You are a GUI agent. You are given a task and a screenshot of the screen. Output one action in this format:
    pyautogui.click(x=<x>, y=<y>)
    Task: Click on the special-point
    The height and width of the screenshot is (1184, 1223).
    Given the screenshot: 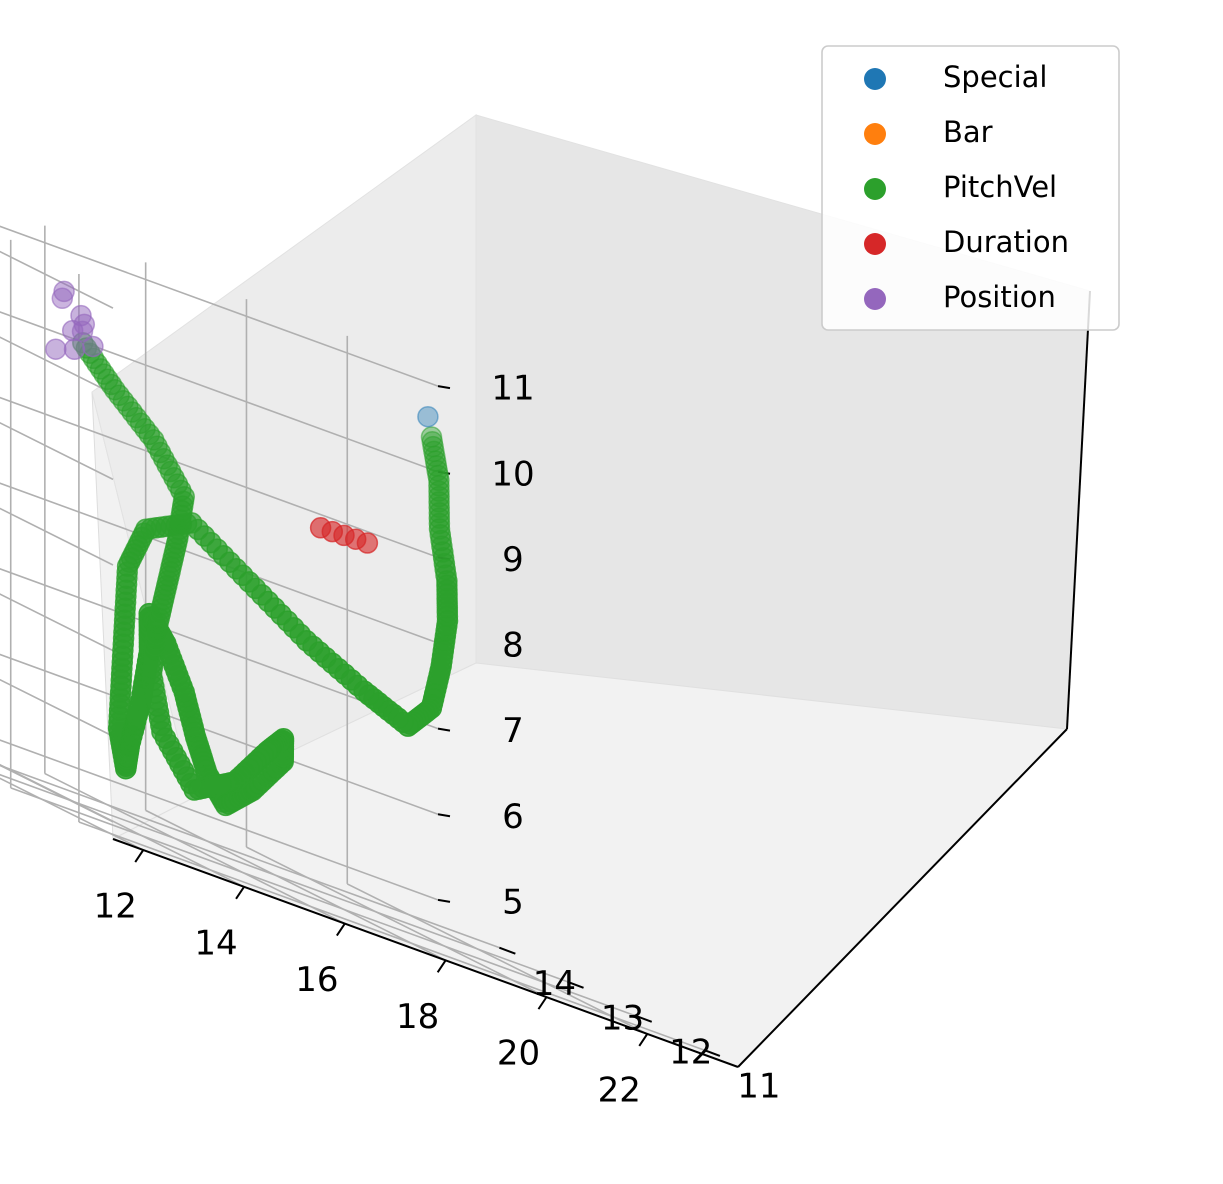 What is the action you would take?
    pyautogui.click(x=428, y=416)
    